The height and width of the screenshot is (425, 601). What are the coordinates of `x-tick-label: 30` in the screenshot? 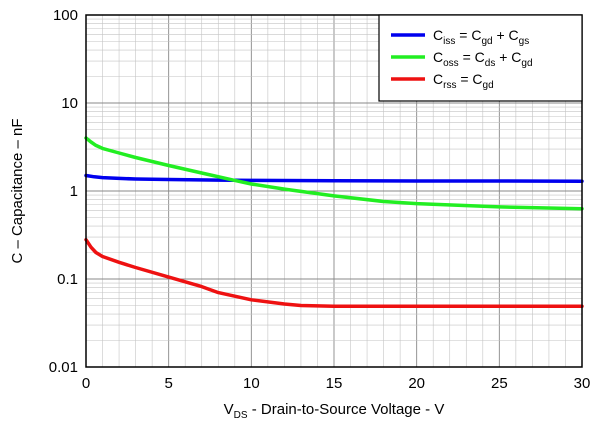 It's located at (582, 383).